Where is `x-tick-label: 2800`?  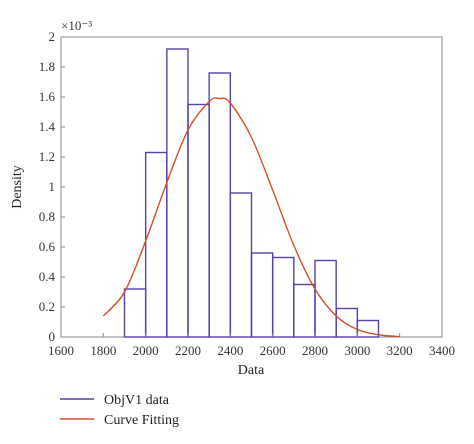 x-tick-label: 2800 is located at coordinates (315, 350).